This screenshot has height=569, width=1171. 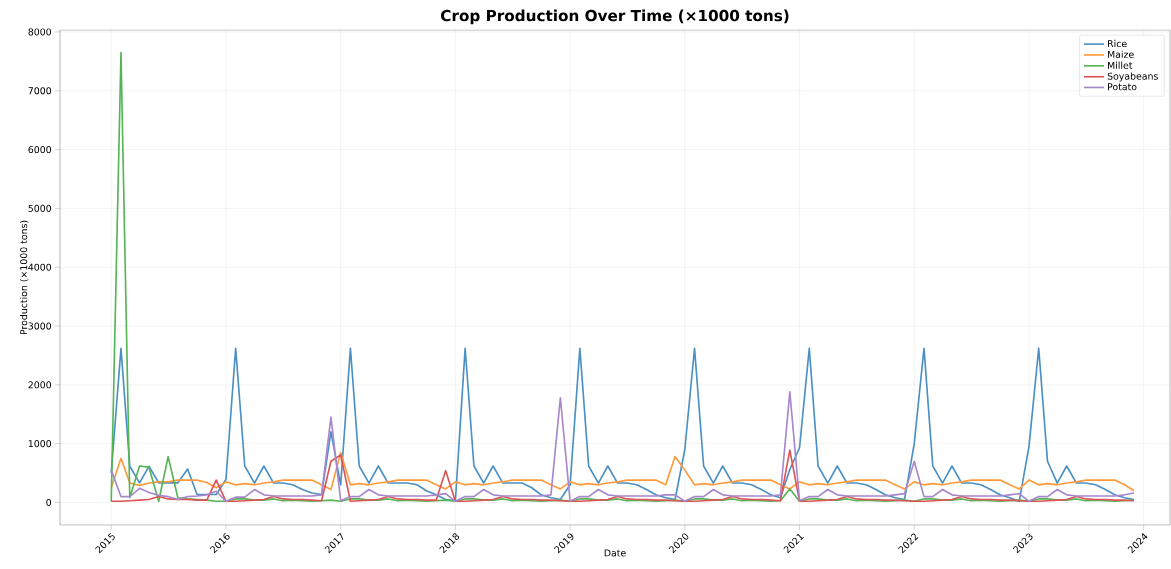 I want to click on x-axis-title: Date, so click(x=615, y=553).